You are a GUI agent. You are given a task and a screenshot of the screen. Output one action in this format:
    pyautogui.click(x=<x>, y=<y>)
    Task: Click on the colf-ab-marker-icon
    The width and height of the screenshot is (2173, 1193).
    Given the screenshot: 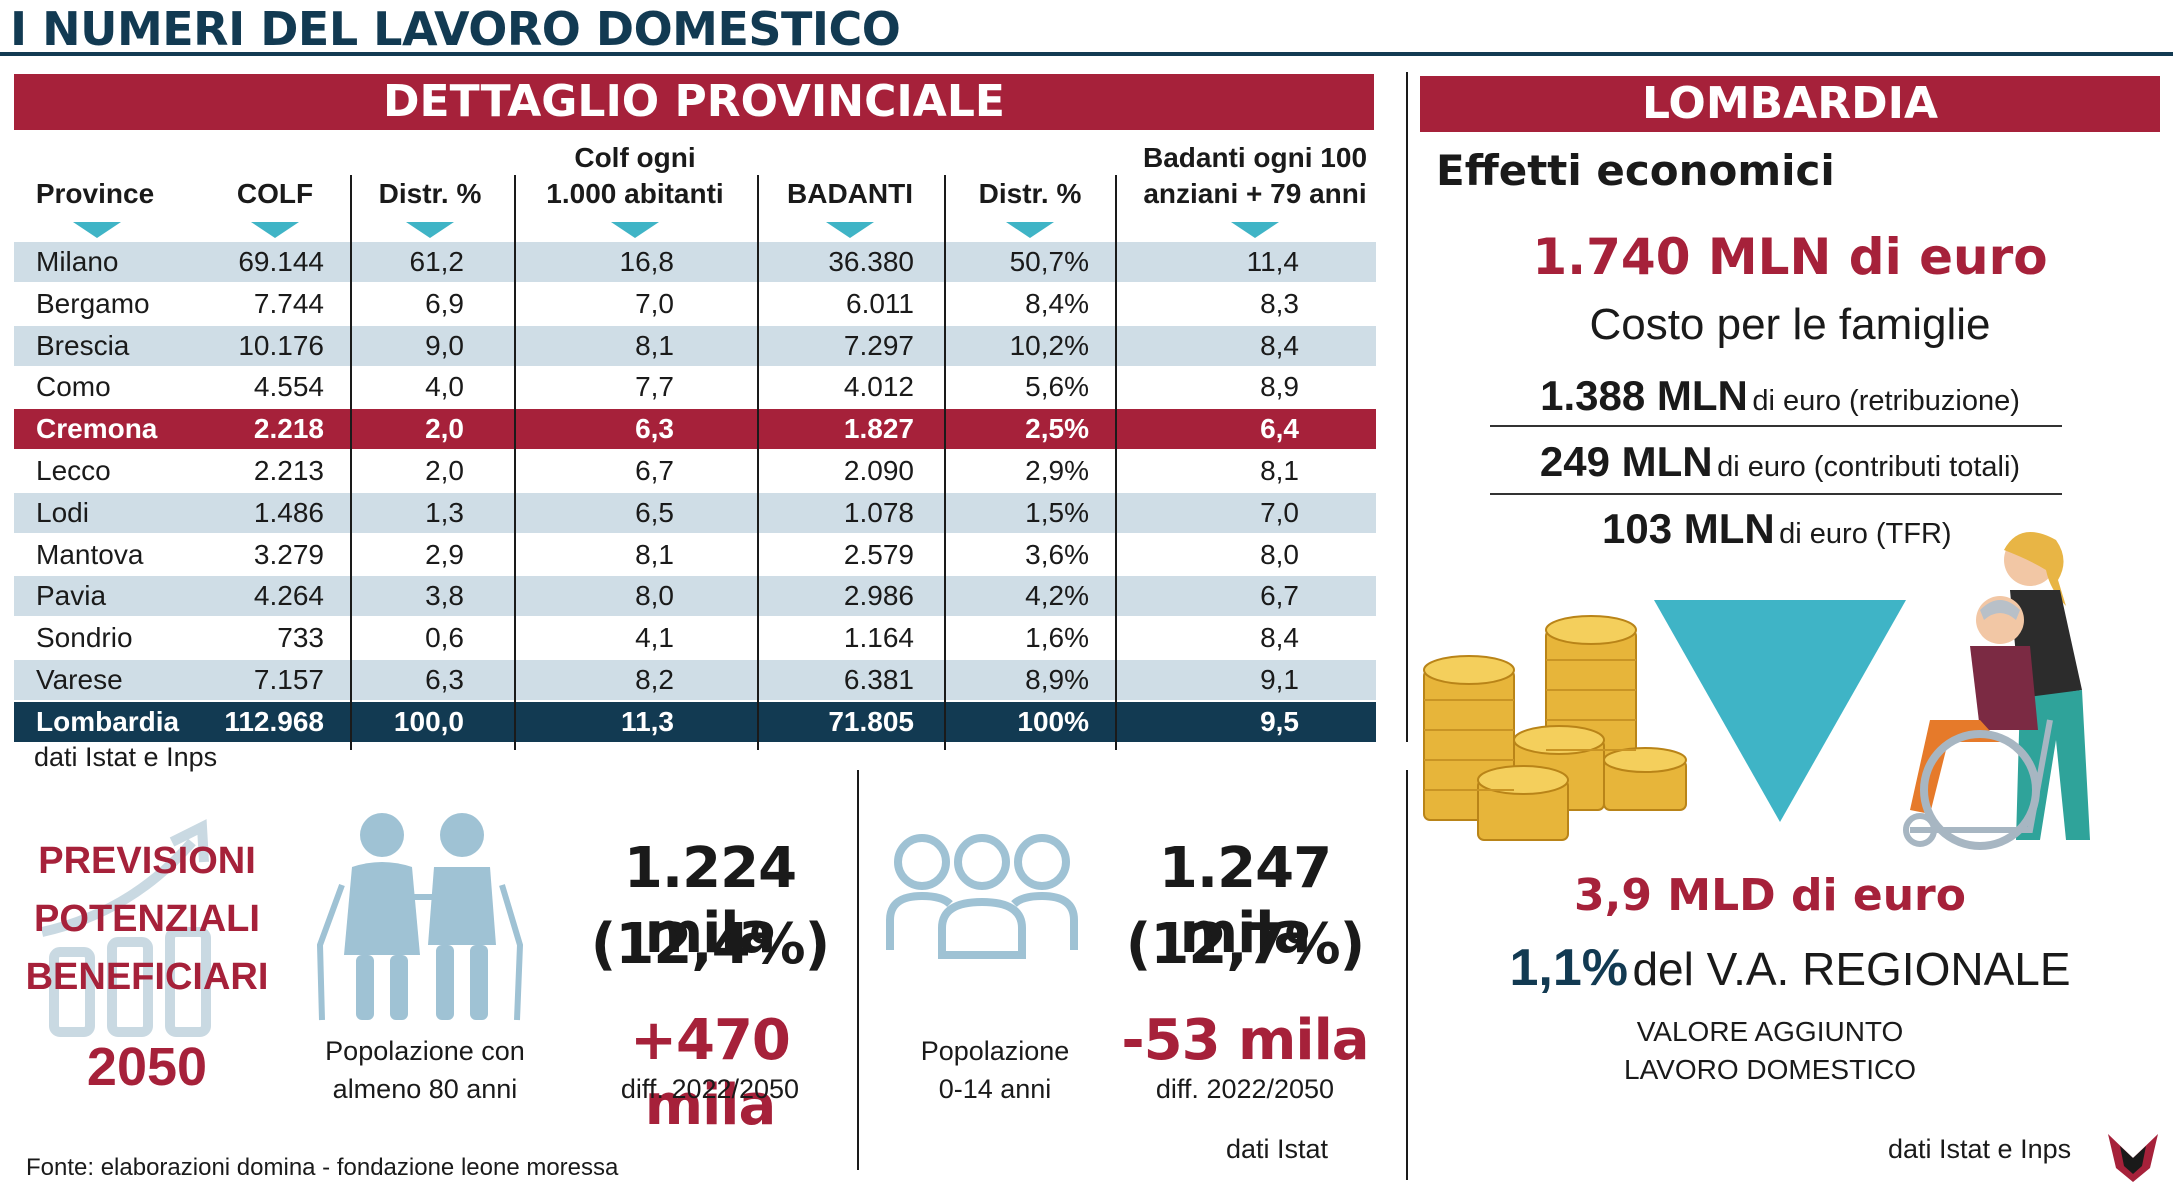 What is the action you would take?
    pyautogui.click(x=635, y=230)
    